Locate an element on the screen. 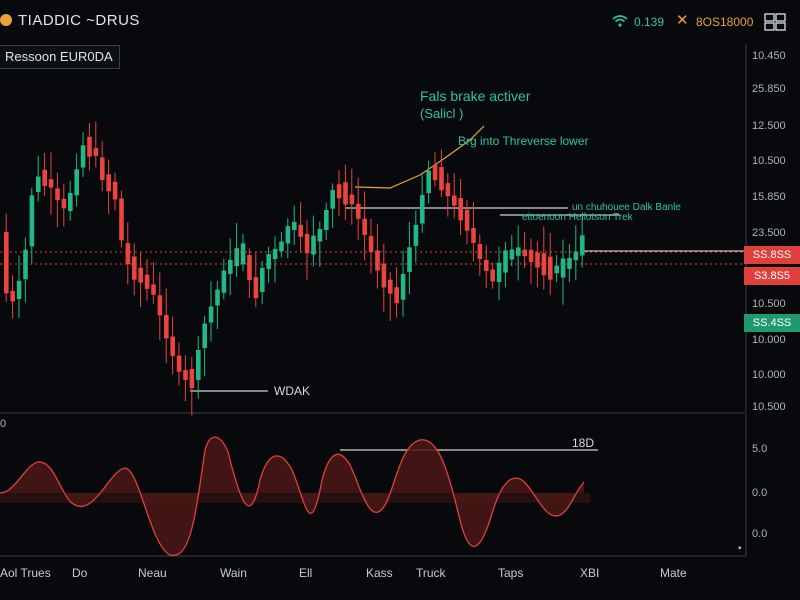  breakout-annotation-2: eitoenoon Hellotson Trek is located at coordinates (577, 217).